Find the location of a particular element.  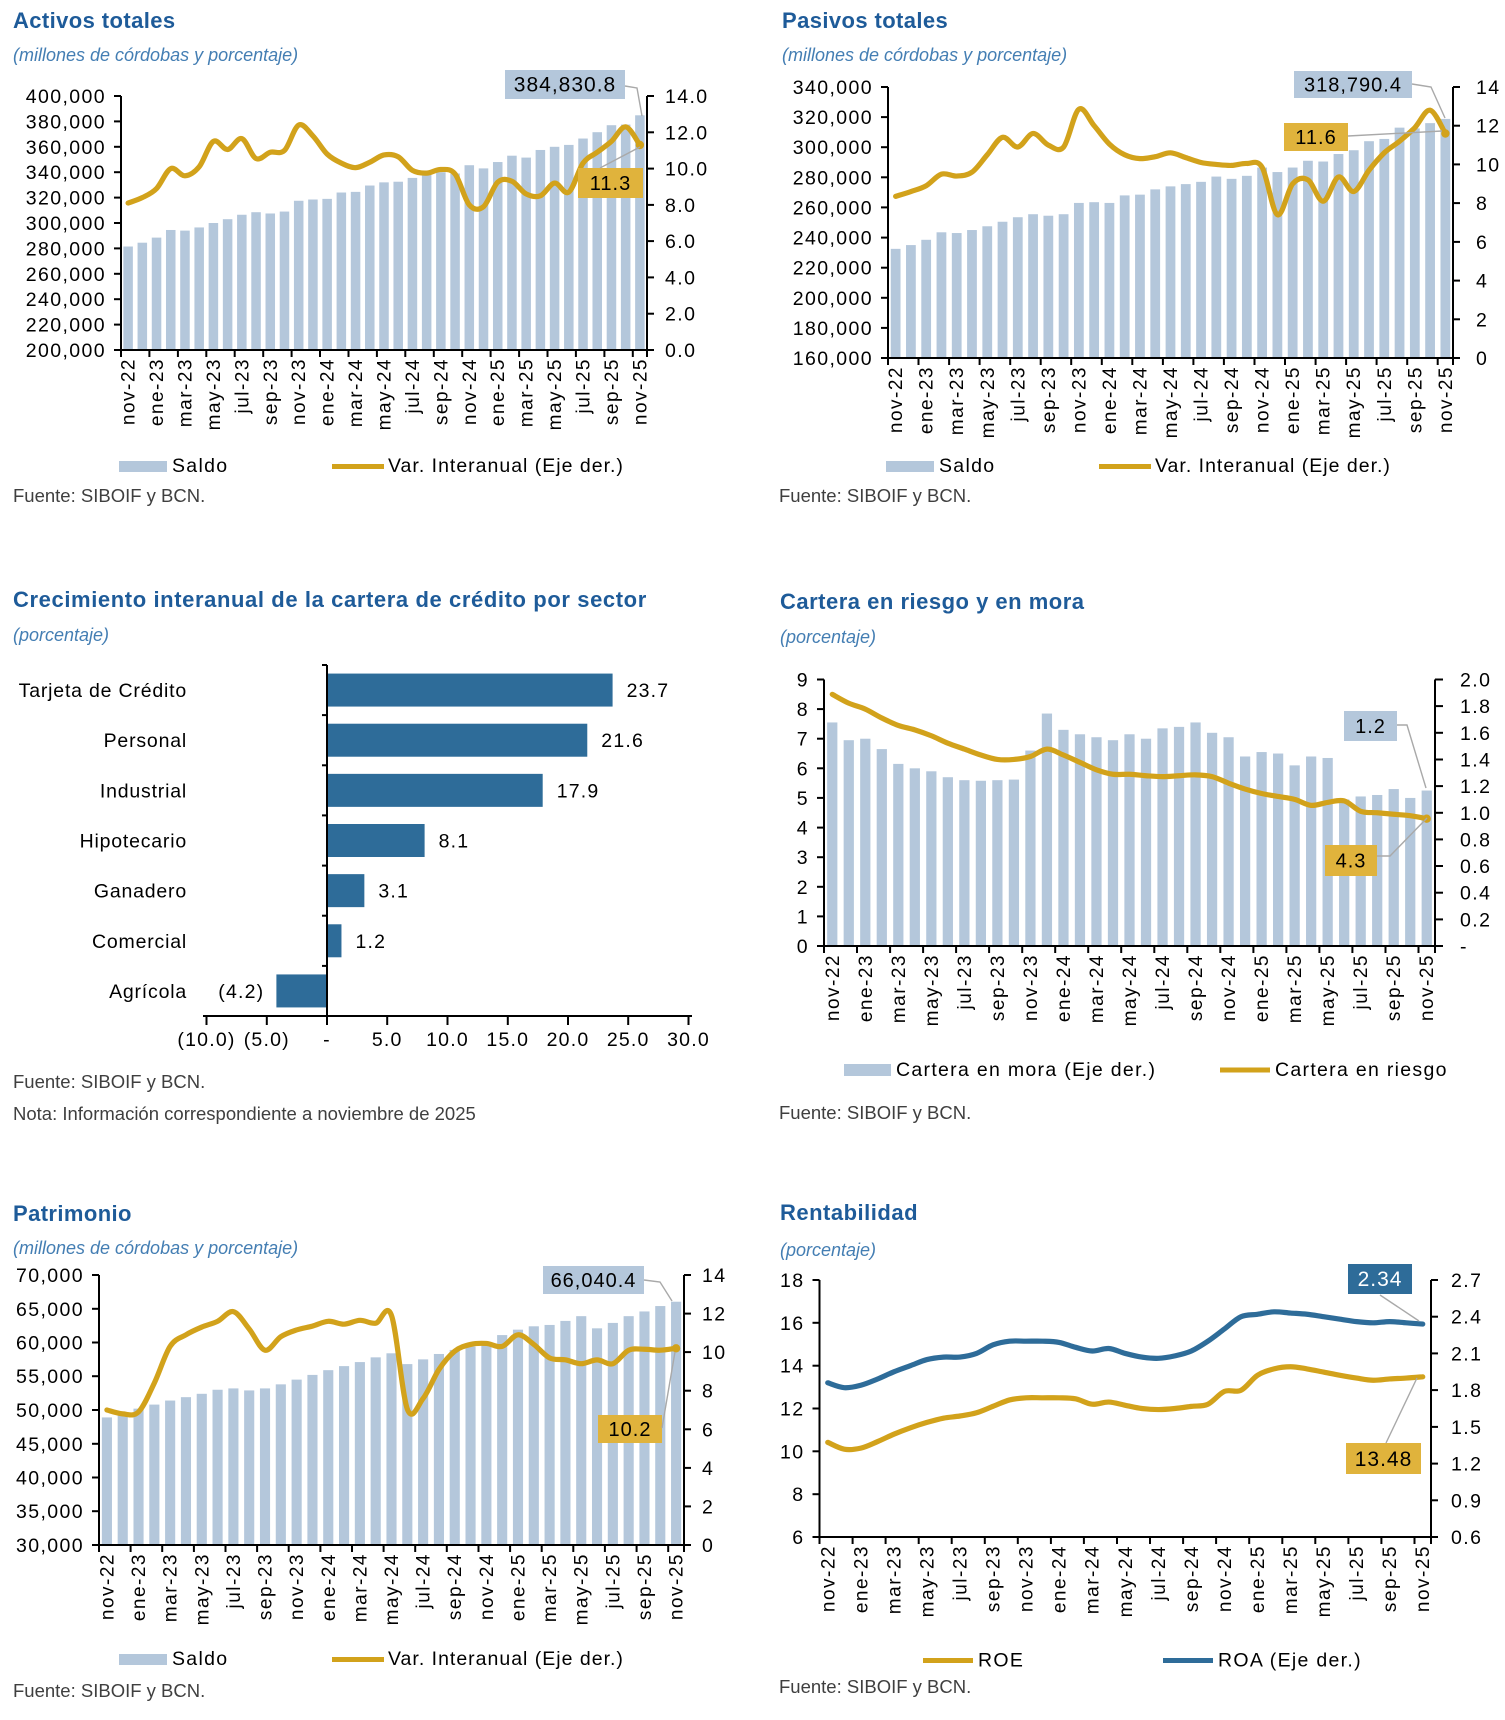

svg-text: 13.48 is located at coordinates (1384, 1459).